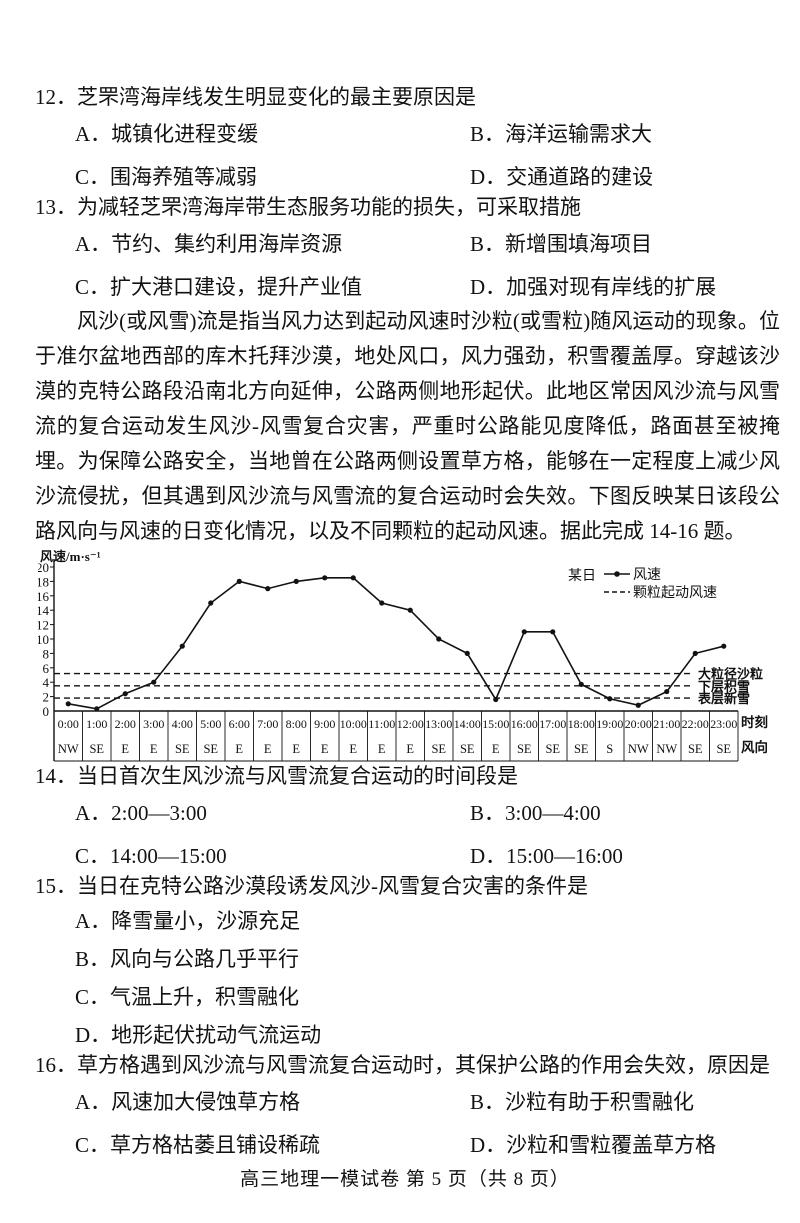  Describe the element at coordinates (582, 1102) in the screenshot. I see `answer-option: B．沙粒有助于积雪融化` at that location.